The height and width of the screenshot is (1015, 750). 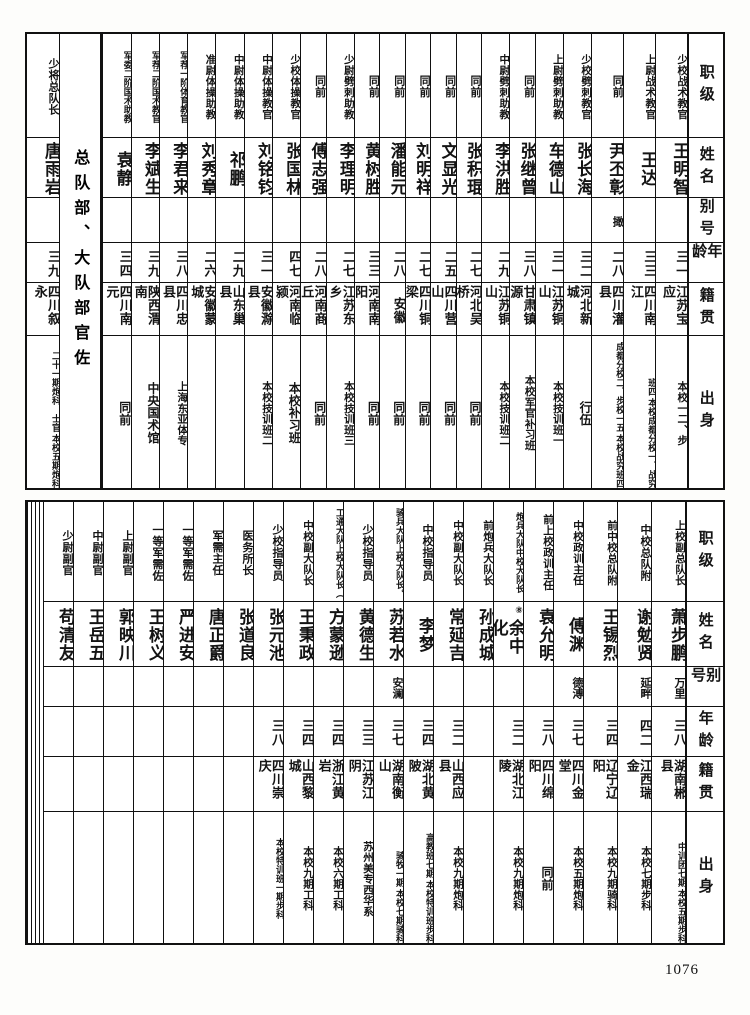 What do you see at coordinates (148, 722) in the screenshot?
I see `entry-column: 一等军需佐 王树义` at bounding box center [148, 722].